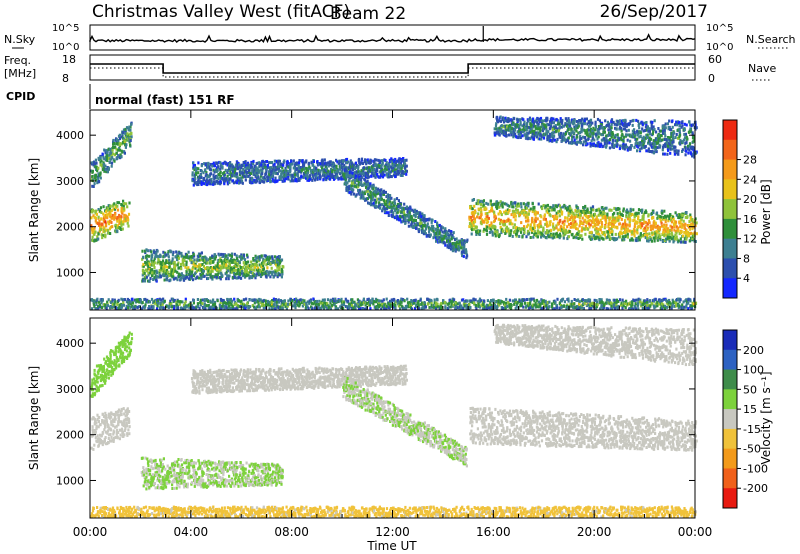 The height and width of the screenshot is (554, 800). I want to click on freq-tick-top: 18, so click(69, 59).